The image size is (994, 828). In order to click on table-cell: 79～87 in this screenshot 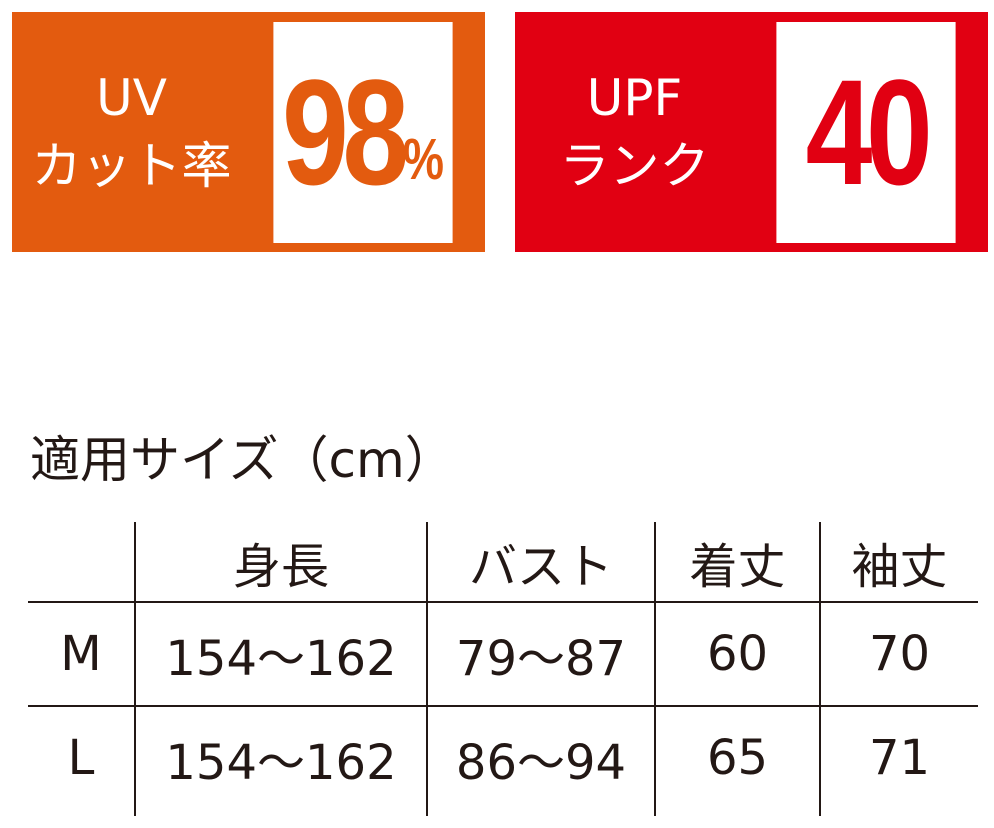, I will do `click(541, 659)`.